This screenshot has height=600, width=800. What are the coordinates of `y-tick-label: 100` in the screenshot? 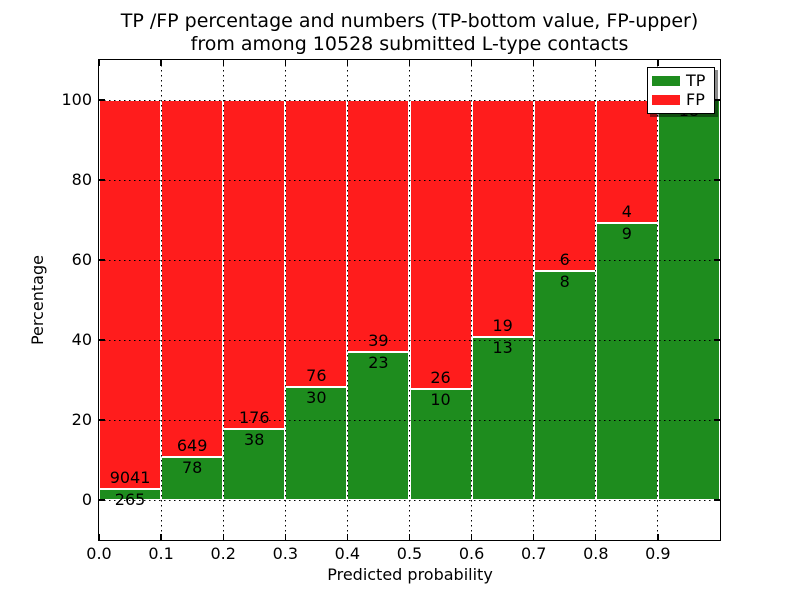 It's located at (76, 99).